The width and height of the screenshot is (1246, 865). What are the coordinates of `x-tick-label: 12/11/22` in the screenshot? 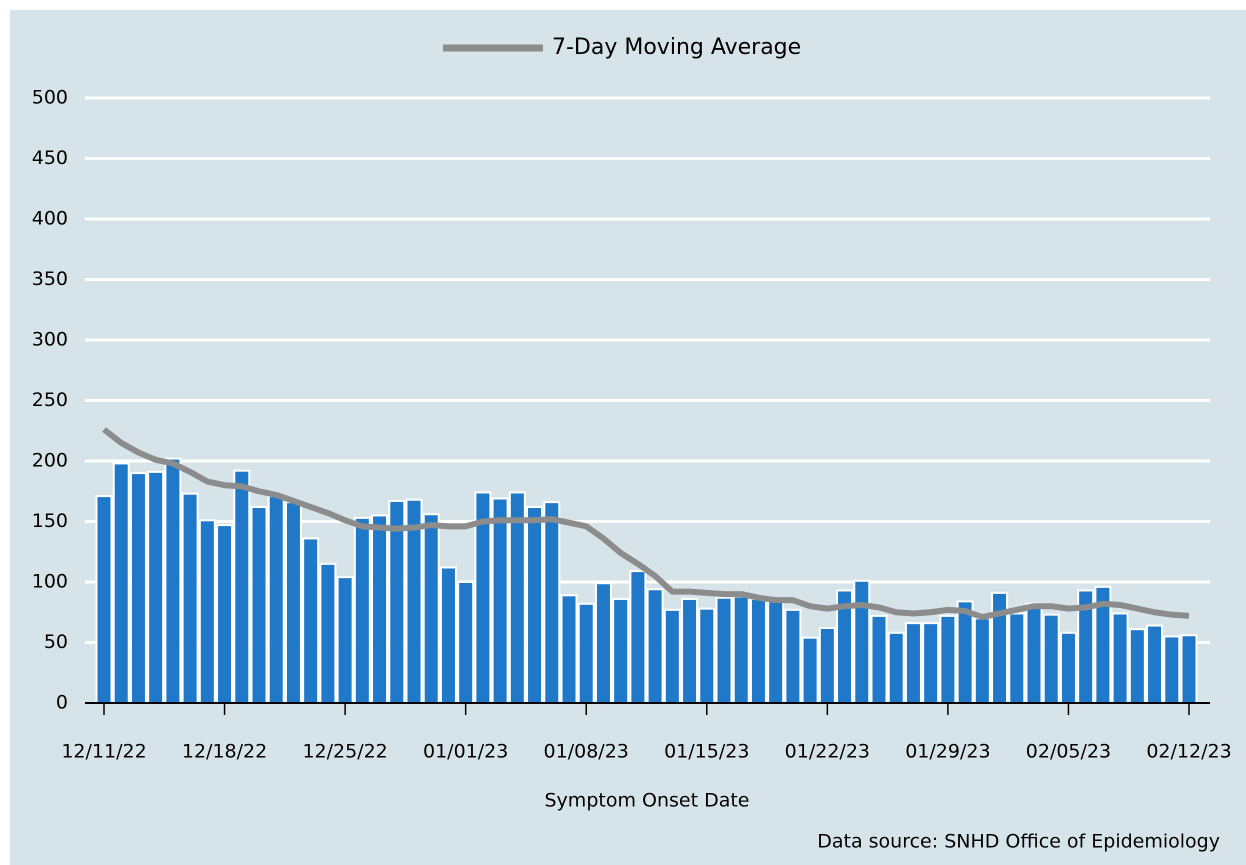 It's located at (103, 752).